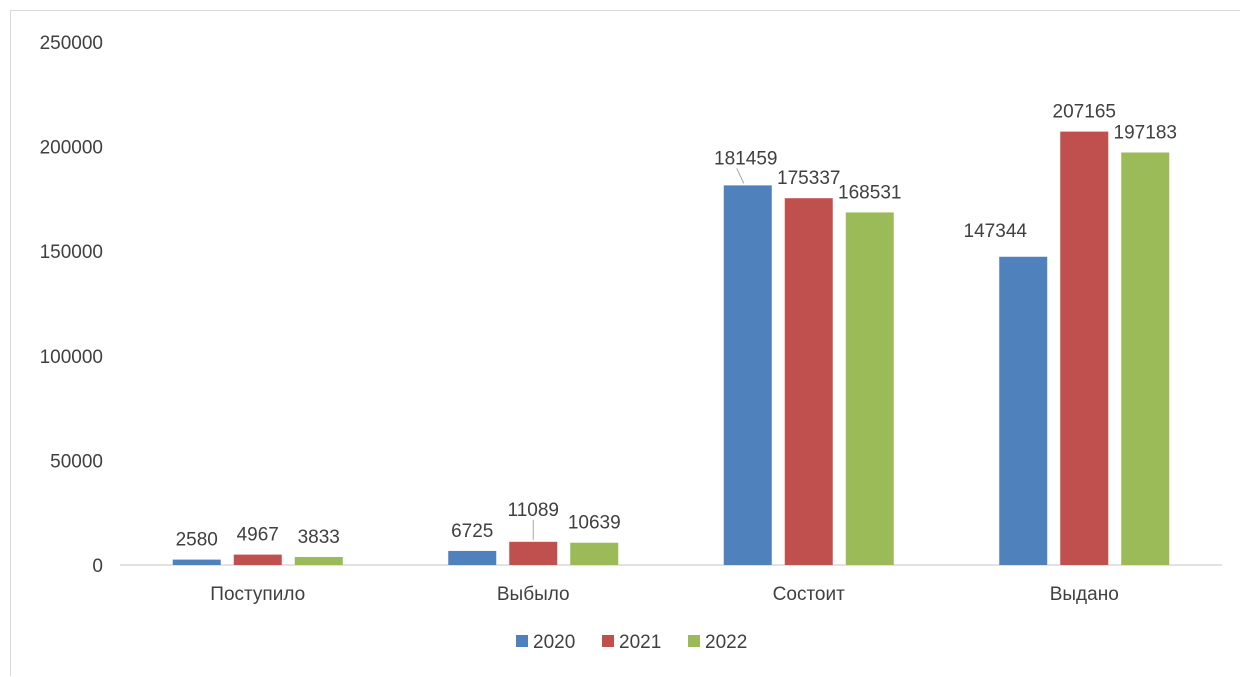 This screenshot has width=1241, height=677. I want to click on y-tick-label: 150000, so click(71, 252).